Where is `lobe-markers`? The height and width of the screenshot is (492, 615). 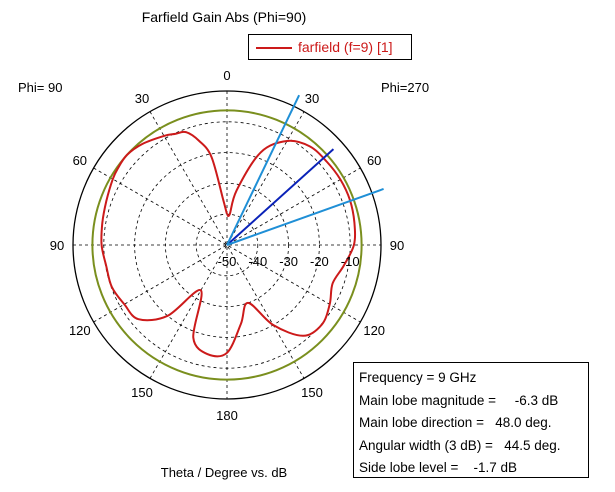
lobe-markers is located at coordinates (305, 170).